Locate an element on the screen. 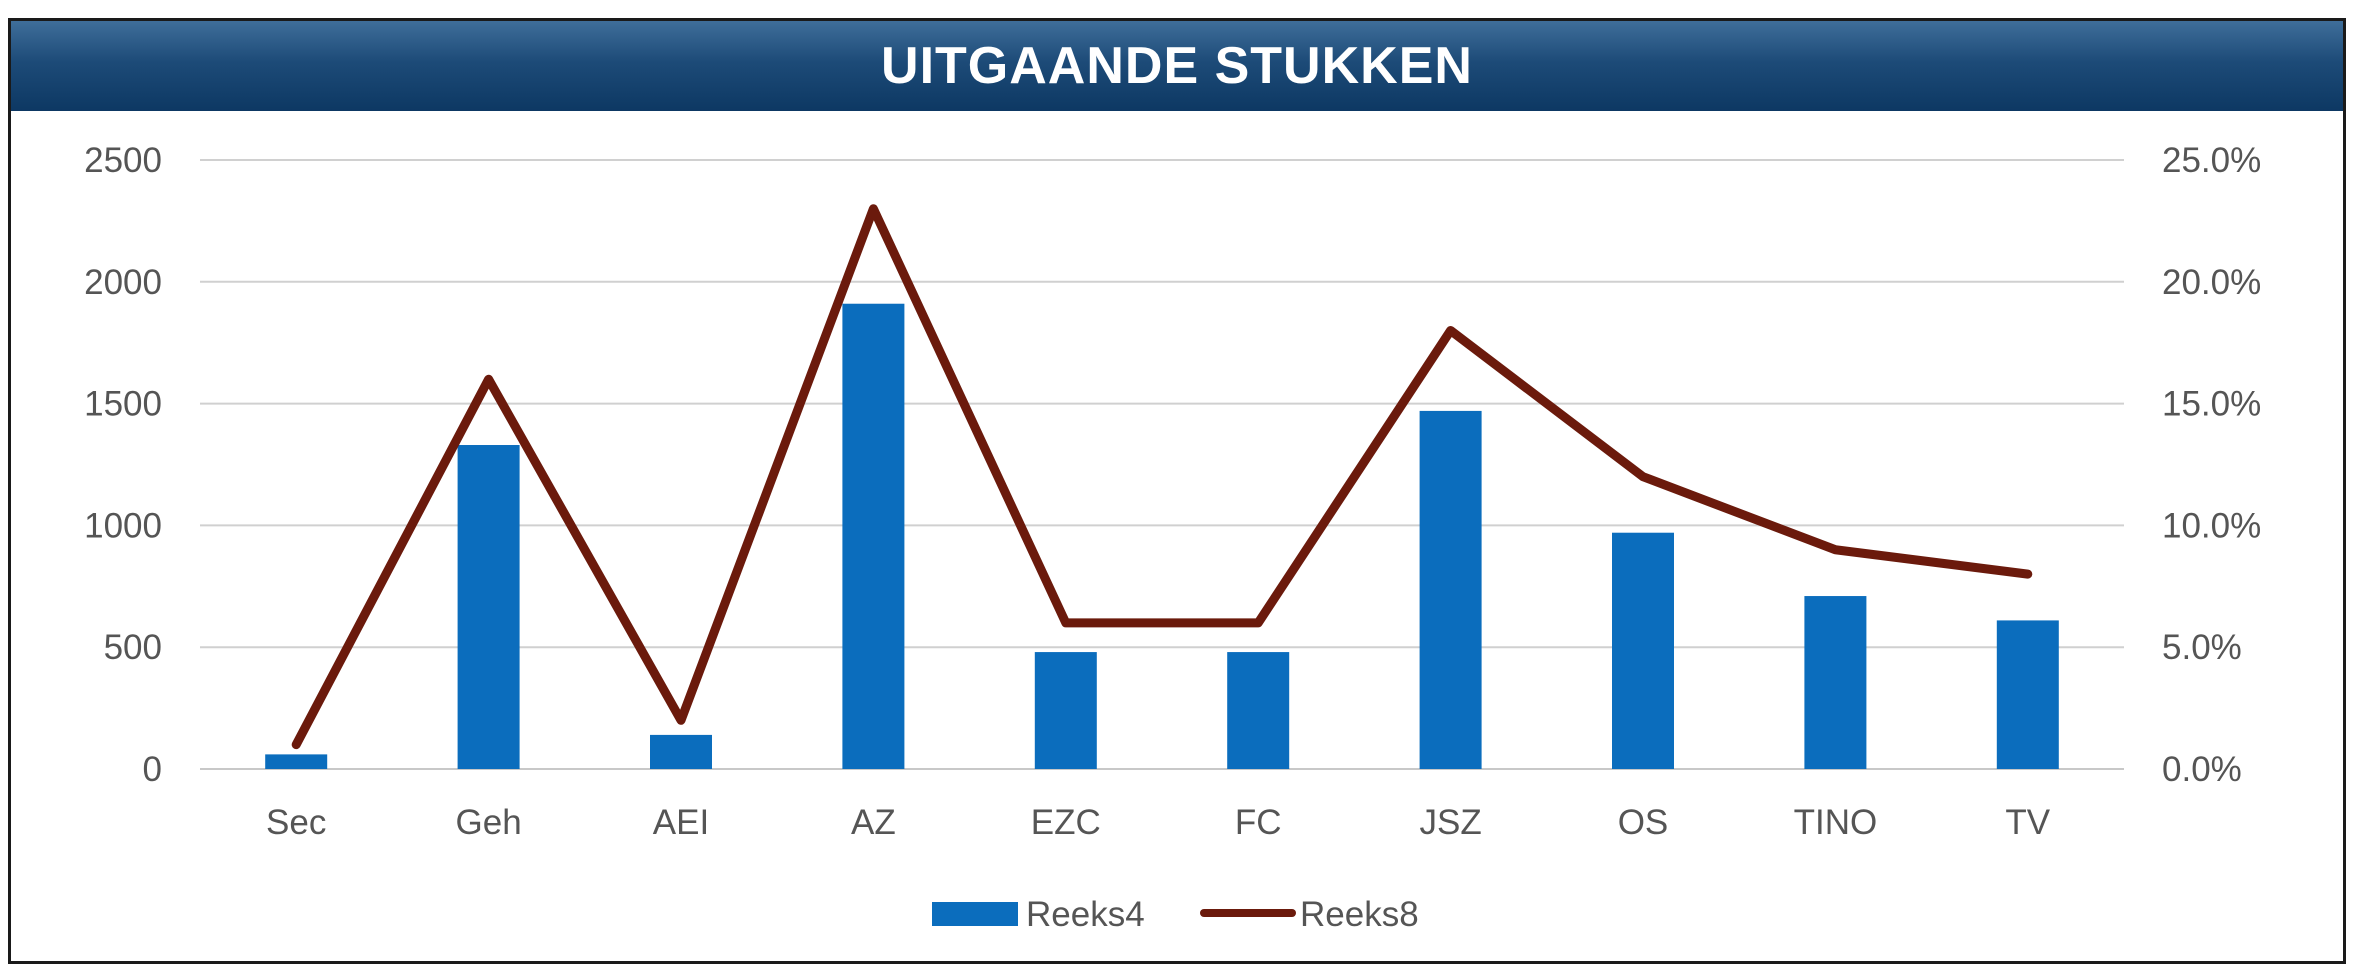 This screenshot has height=980, width=2357. line-point-geh is located at coordinates (488, 379).